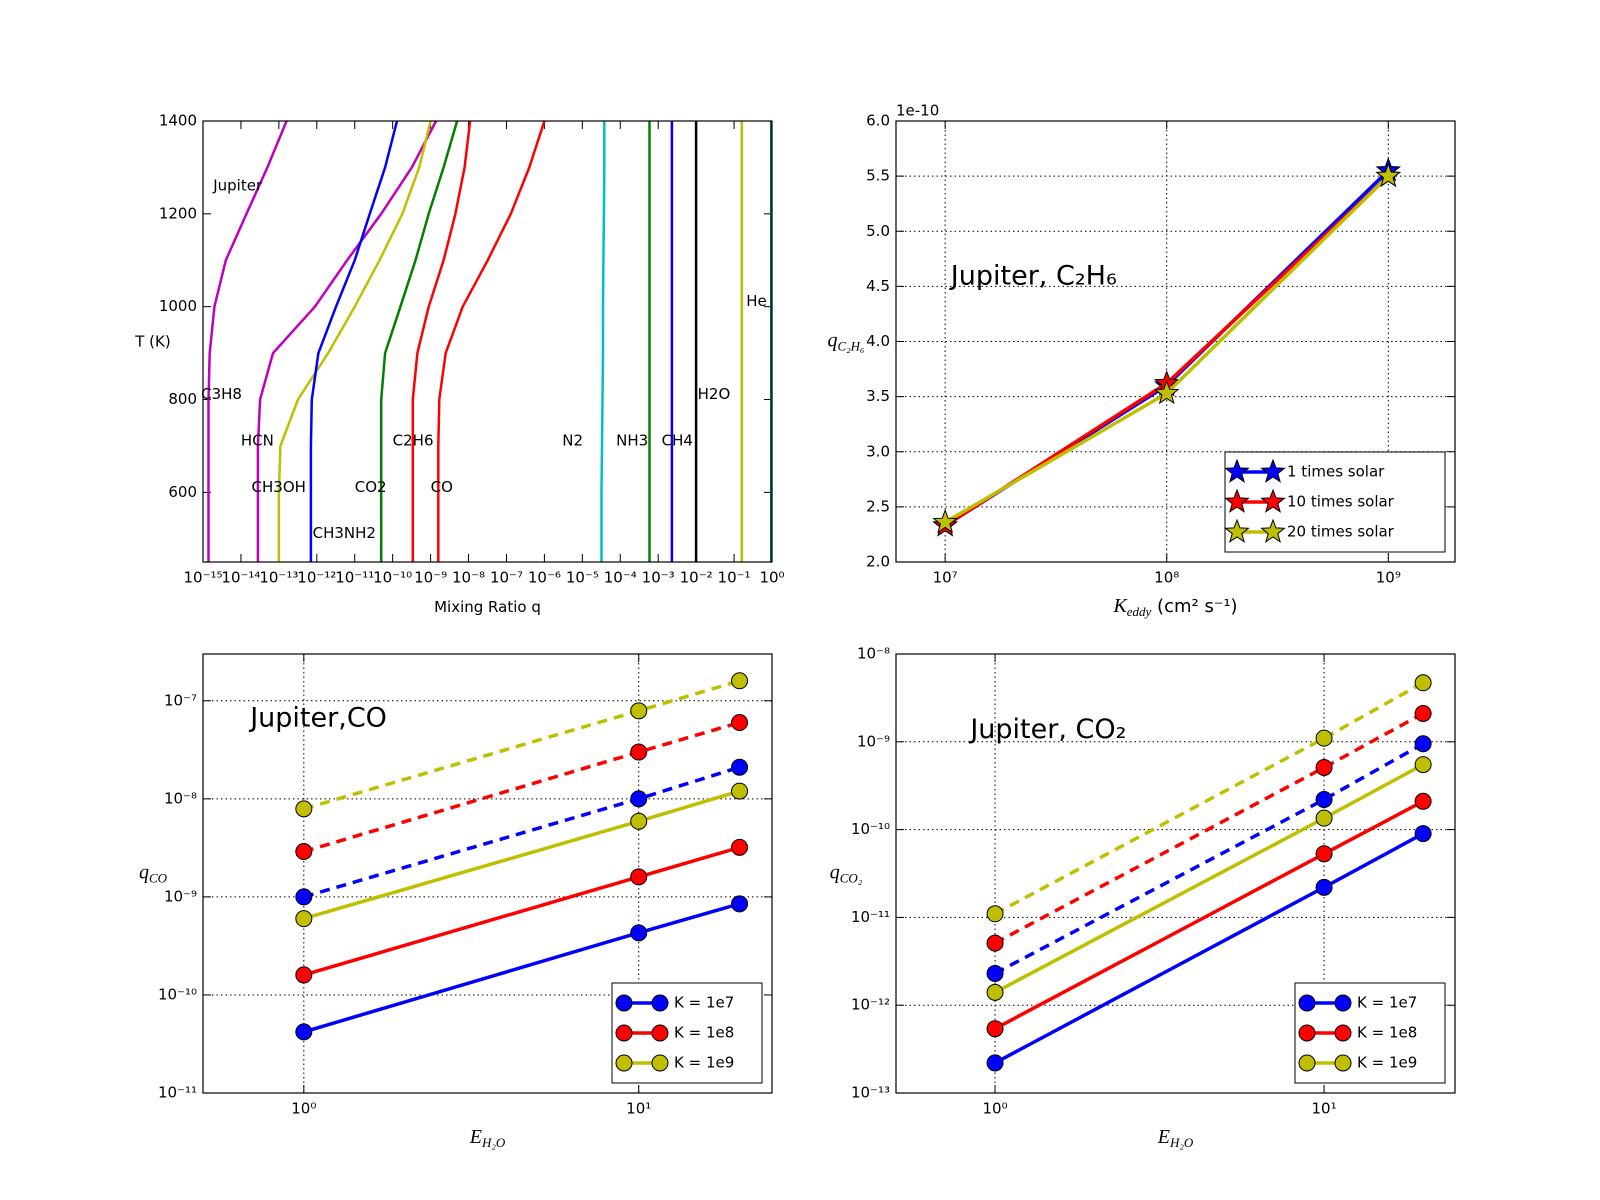 The image size is (1600, 1200). Describe the element at coordinates (878, 286) in the screenshot. I see `y-tick-label: 4.5` at that location.